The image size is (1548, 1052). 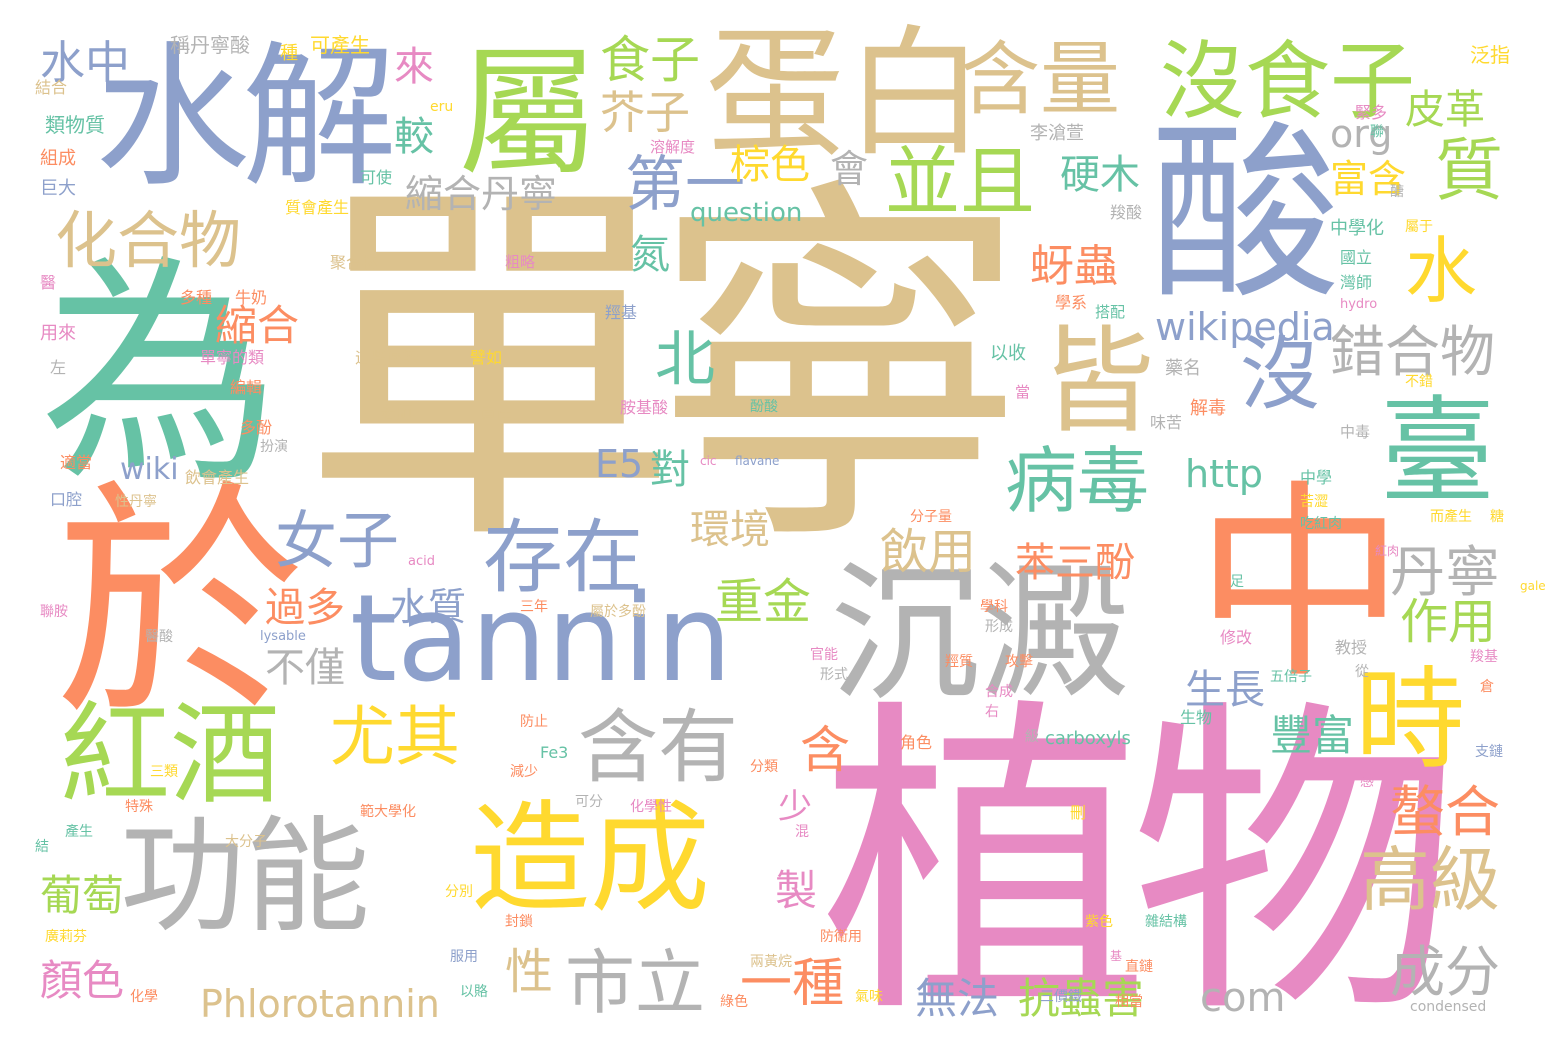 I want to click on word: 味苦, so click(x=1166, y=422).